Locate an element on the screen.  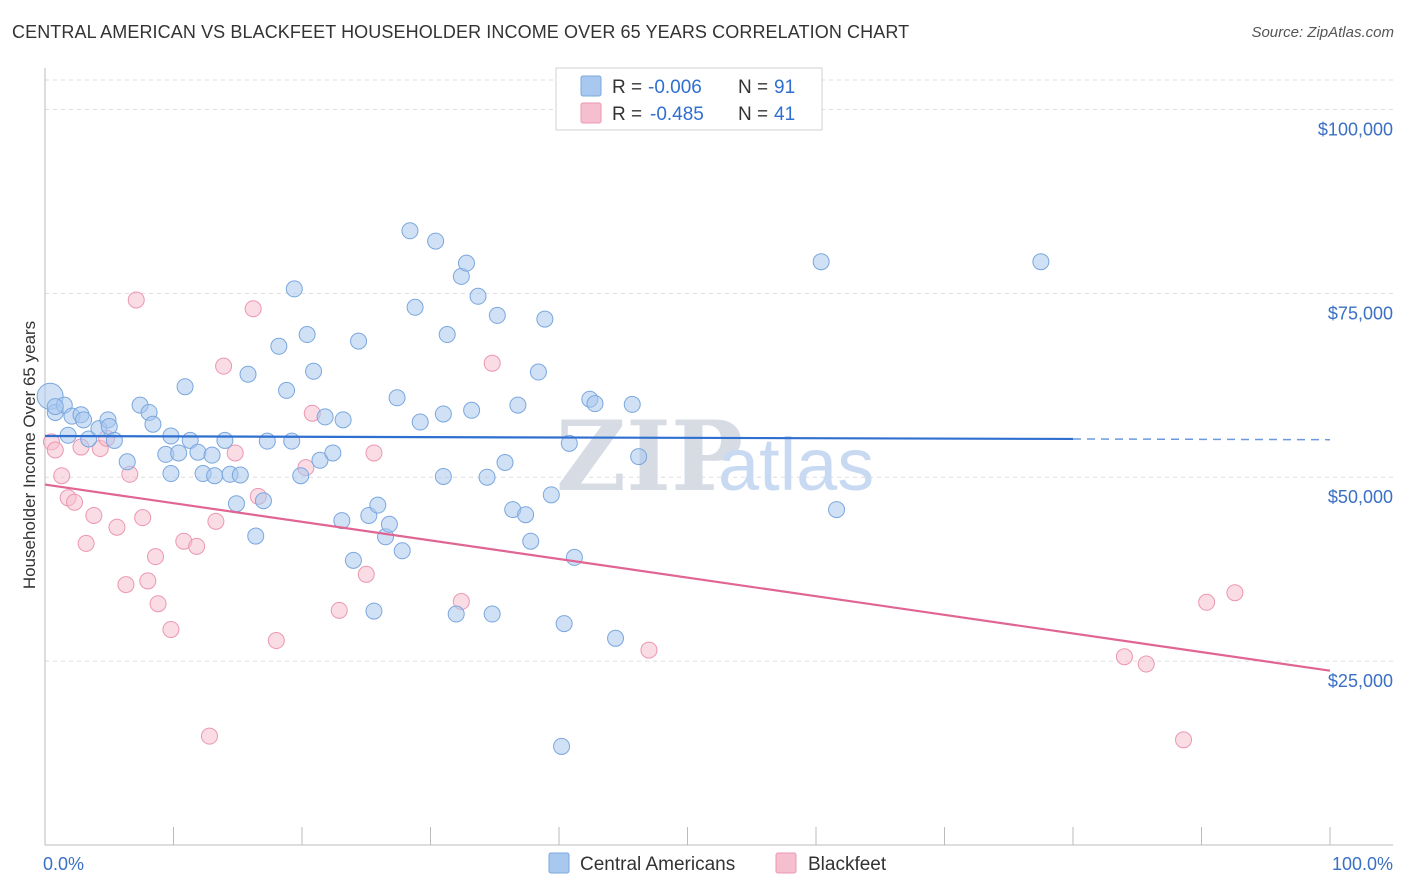
source-credit: Source: ZipAtlas.com is located at coordinates (1322, 32).